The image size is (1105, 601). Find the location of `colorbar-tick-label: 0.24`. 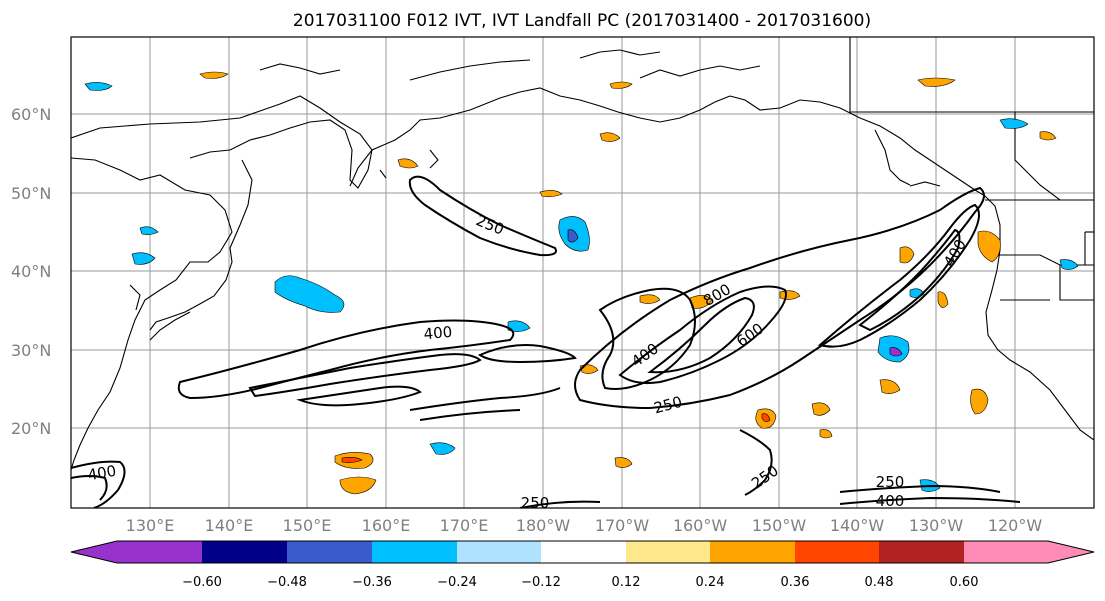

colorbar-tick-label: 0.24 is located at coordinates (710, 582).